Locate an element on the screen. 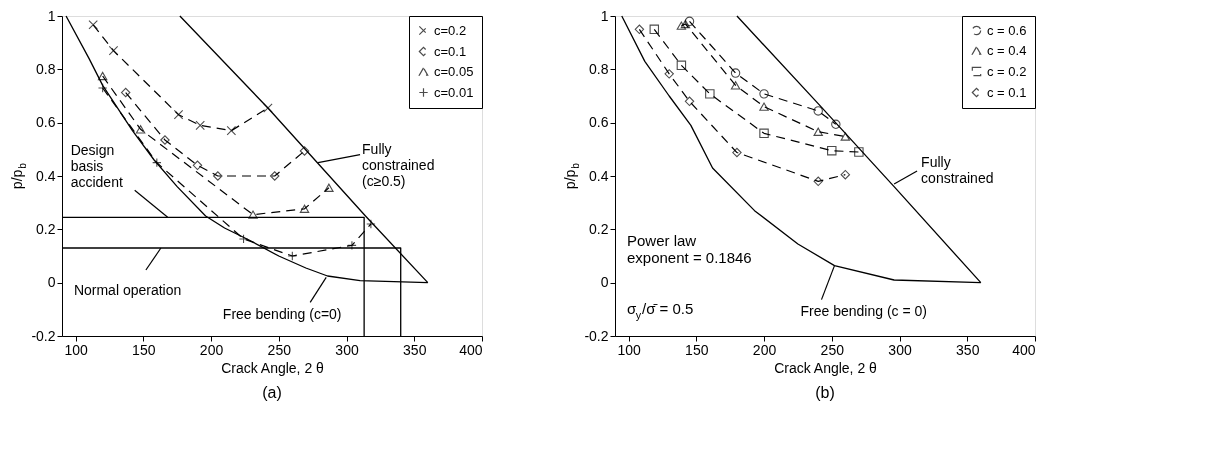  annotation: Fully constrained is located at coordinates (957, 170).